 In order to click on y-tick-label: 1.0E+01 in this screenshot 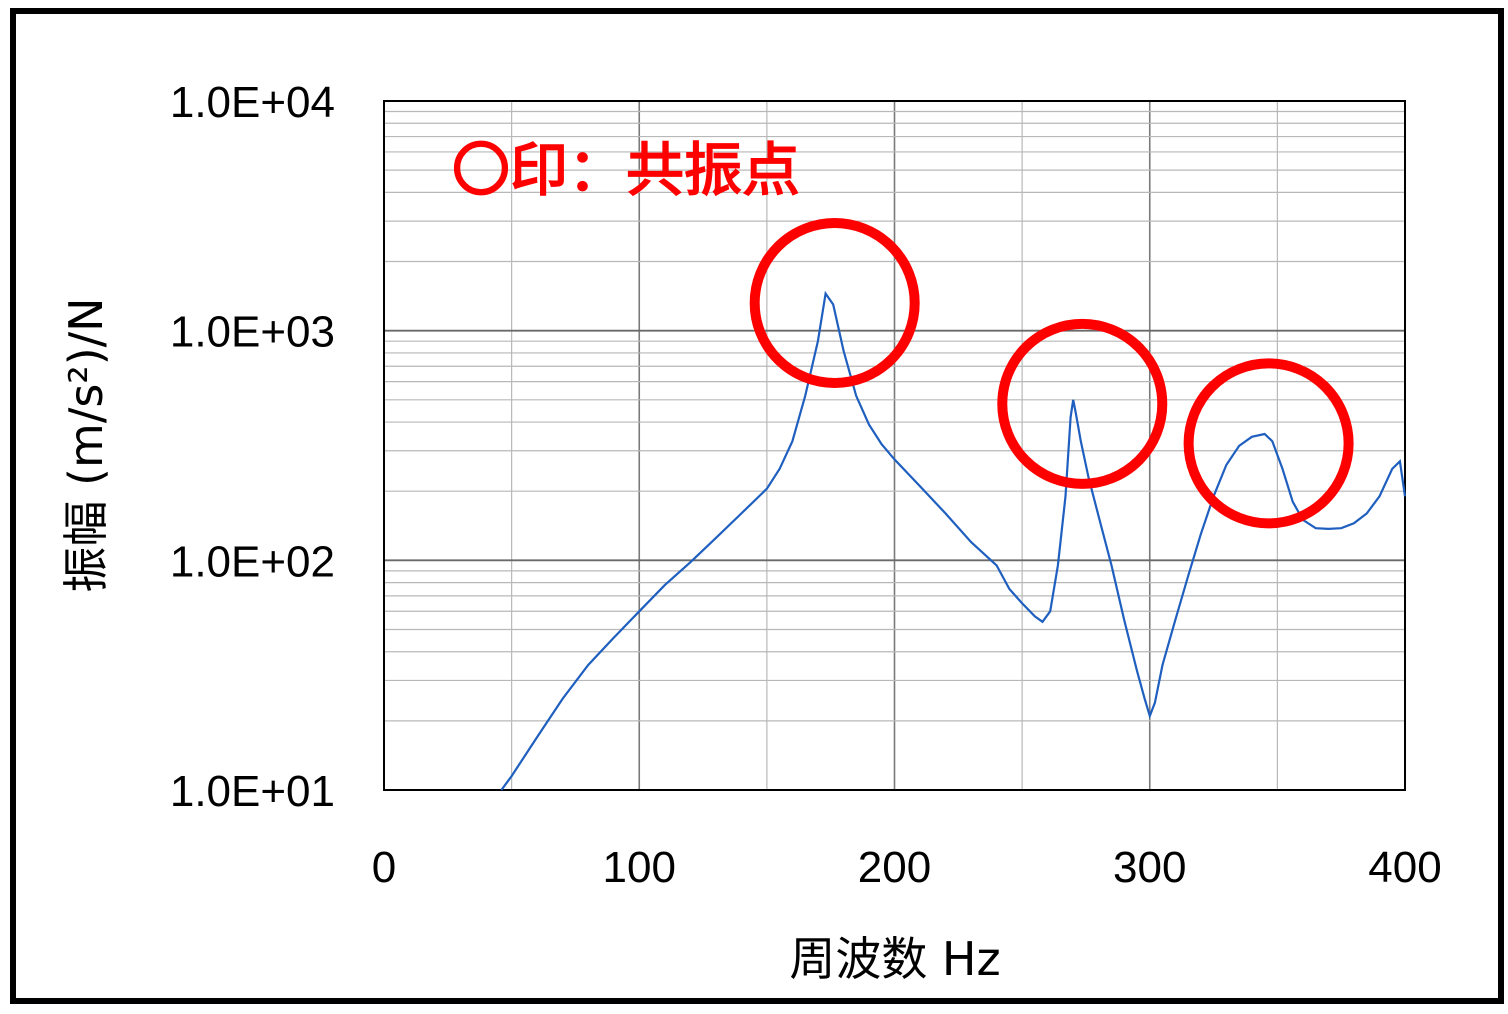, I will do `click(252, 791)`.